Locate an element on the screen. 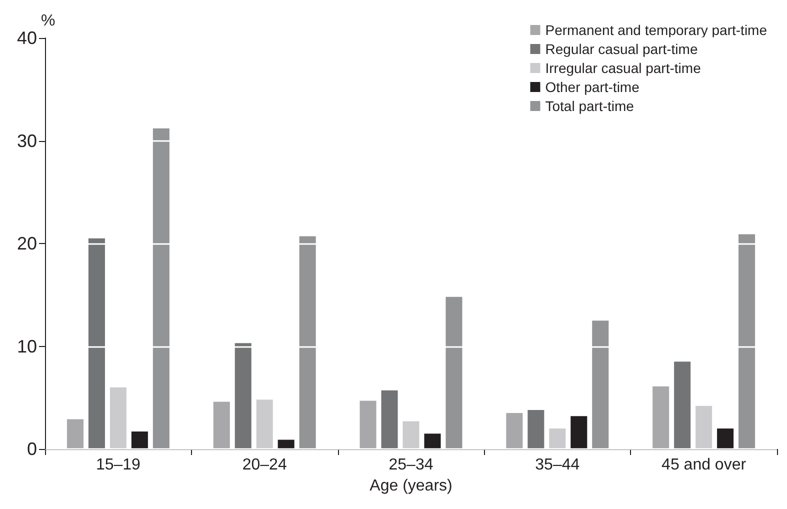  x-tick-label: 25–34 is located at coordinates (411, 465).